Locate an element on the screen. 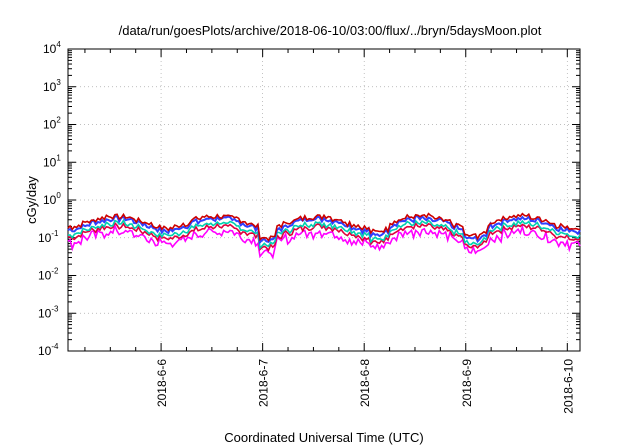 The height and width of the screenshot is (448, 640). x-tick-label: 2018-6-8 is located at coordinates (365, 383).